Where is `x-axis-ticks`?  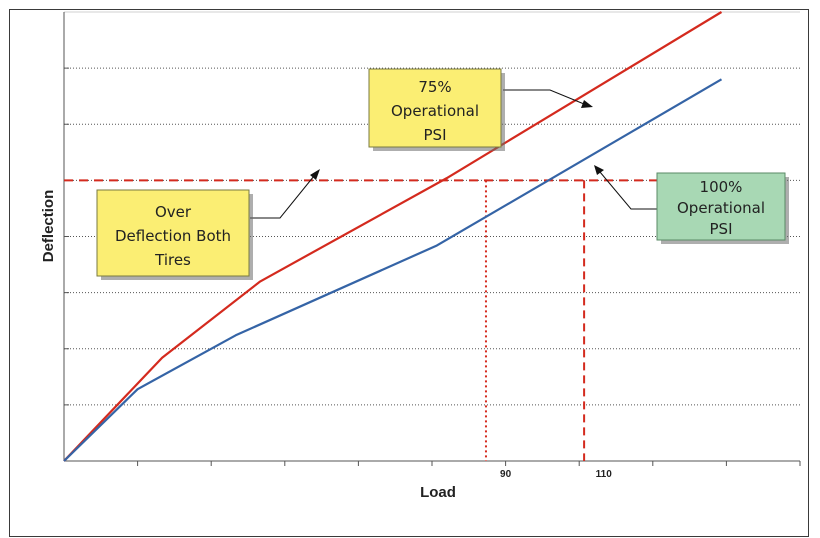
x-axis-ticks is located at coordinates (469, 463).